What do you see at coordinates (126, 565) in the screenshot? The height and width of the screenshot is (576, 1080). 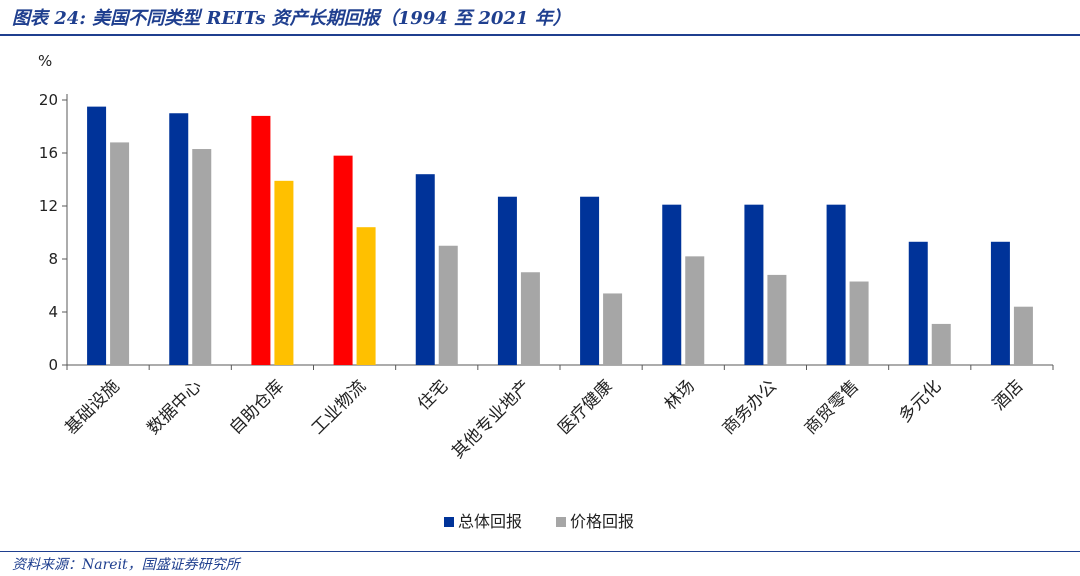 I see `source-note: 资料来源：Nareit，国盛证券研究所` at bounding box center [126, 565].